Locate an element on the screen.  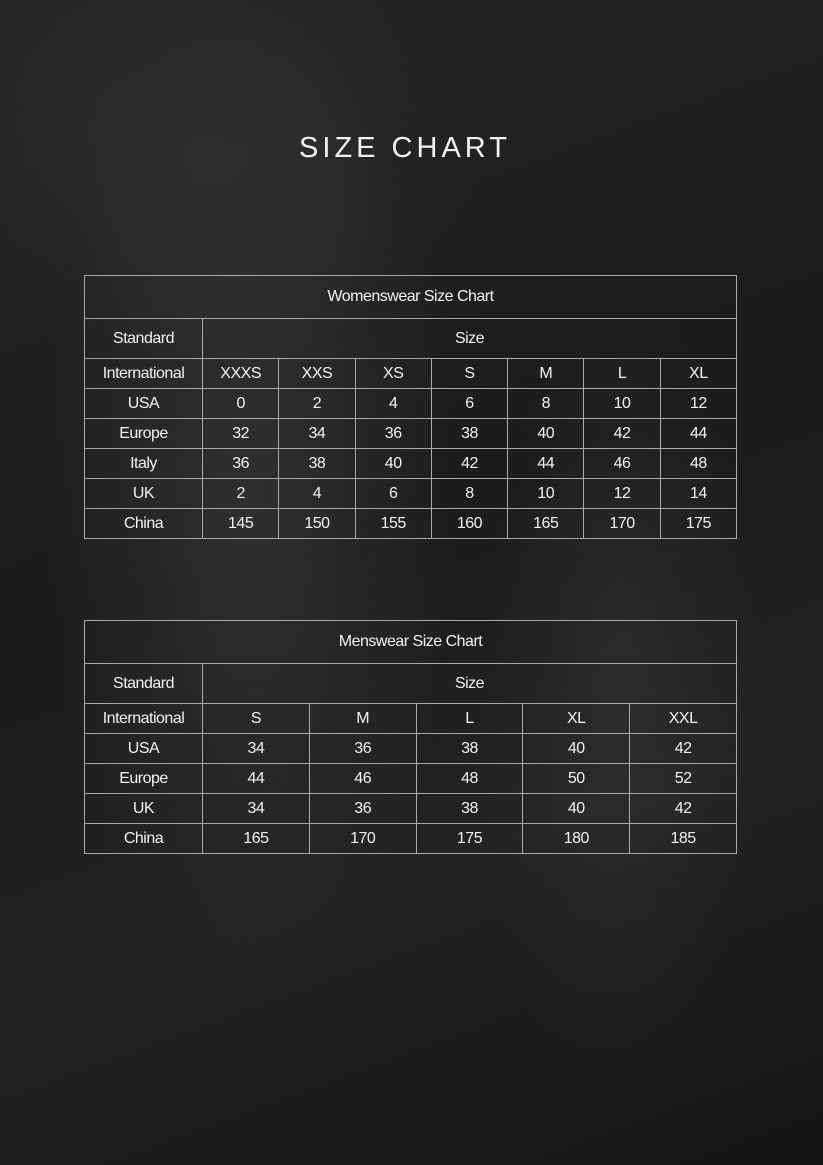
size-cell: 32 is located at coordinates (240, 433).